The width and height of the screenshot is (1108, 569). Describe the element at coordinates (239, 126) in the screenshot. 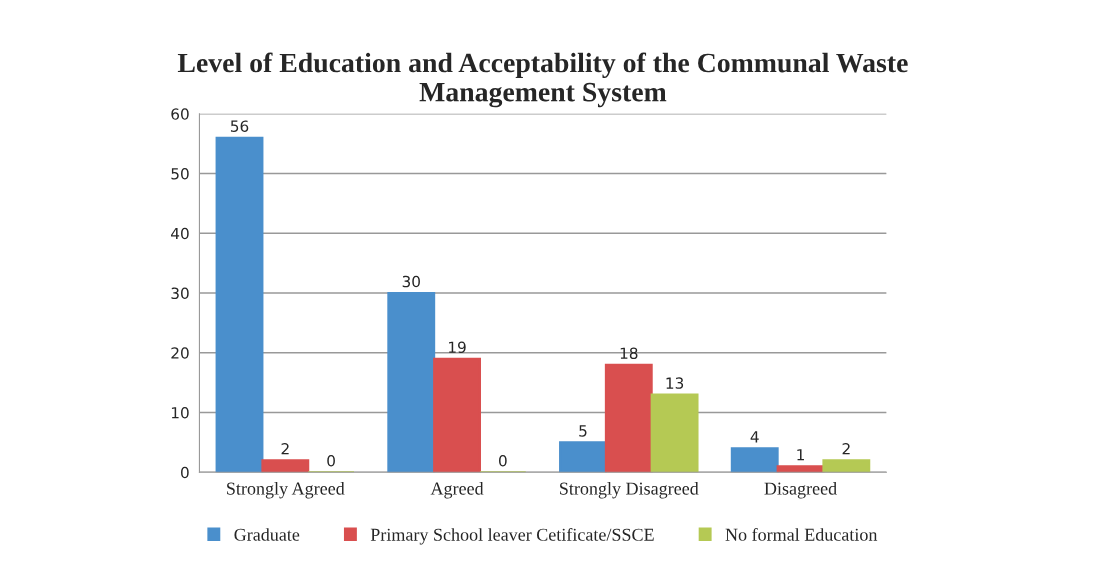

I see `data-label: 56` at that location.